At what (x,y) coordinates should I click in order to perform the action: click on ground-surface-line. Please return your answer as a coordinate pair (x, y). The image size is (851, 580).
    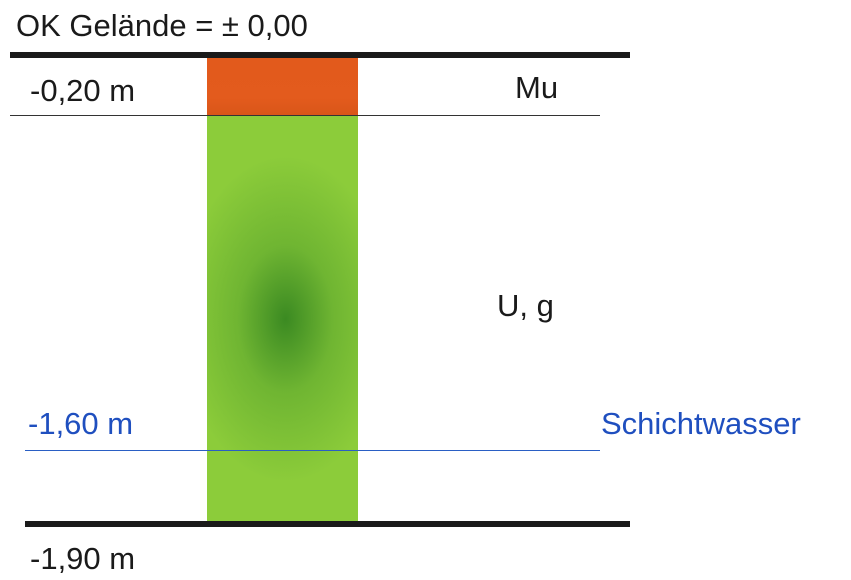
    Looking at the image, I should click on (320, 55).